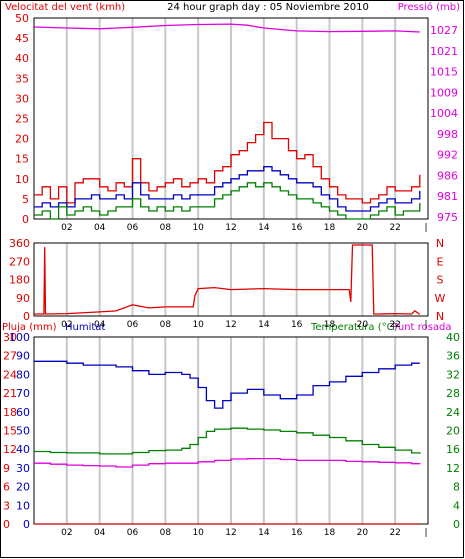 This screenshot has height=559, width=465. What do you see at coordinates (227, 162) in the screenshot?
I see `wind-gust-series-line` at bounding box center [227, 162].